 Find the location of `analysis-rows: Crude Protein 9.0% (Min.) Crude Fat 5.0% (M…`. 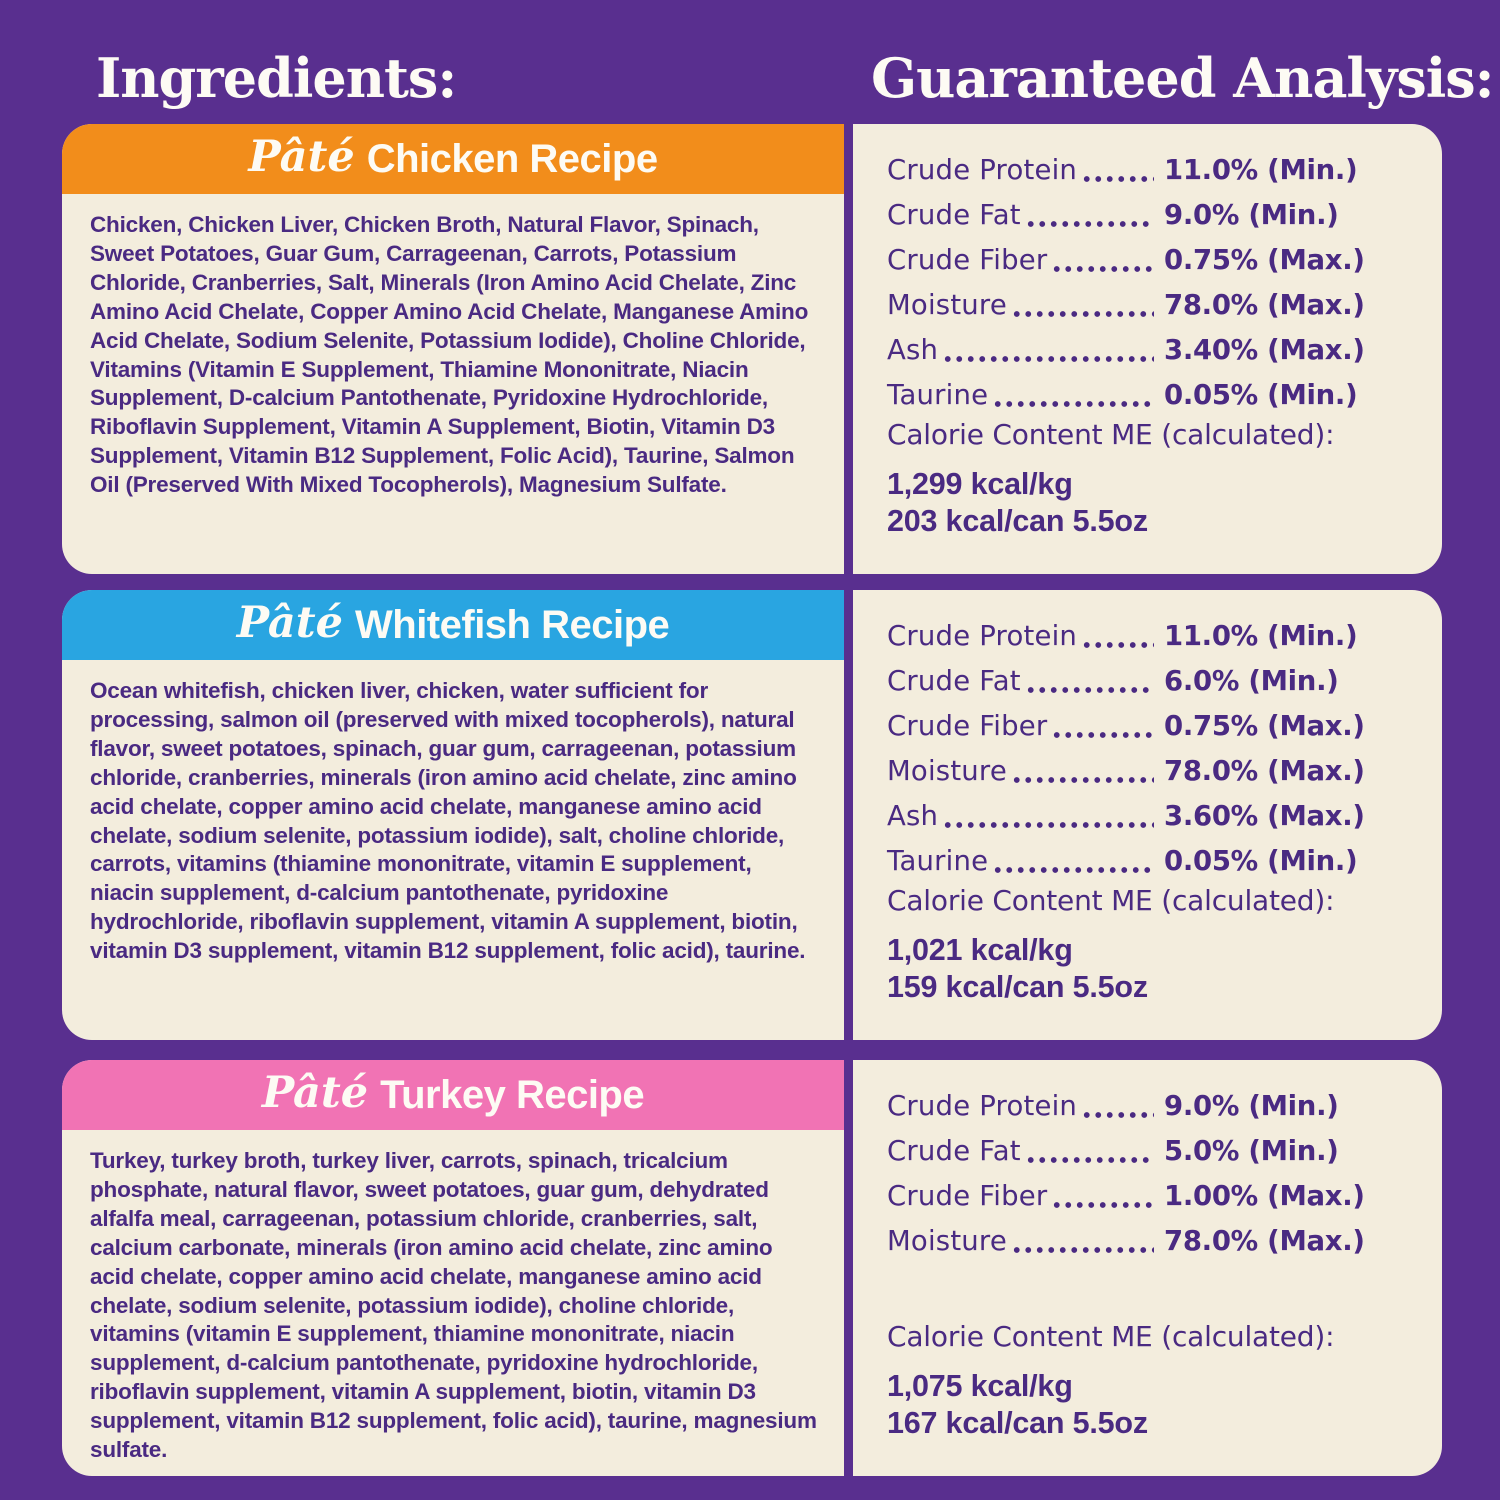

analysis-rows: Crude Protein 9.0% (Min.) Crude Fat 5.0% (M… is located at coordinates (1151, 1174).